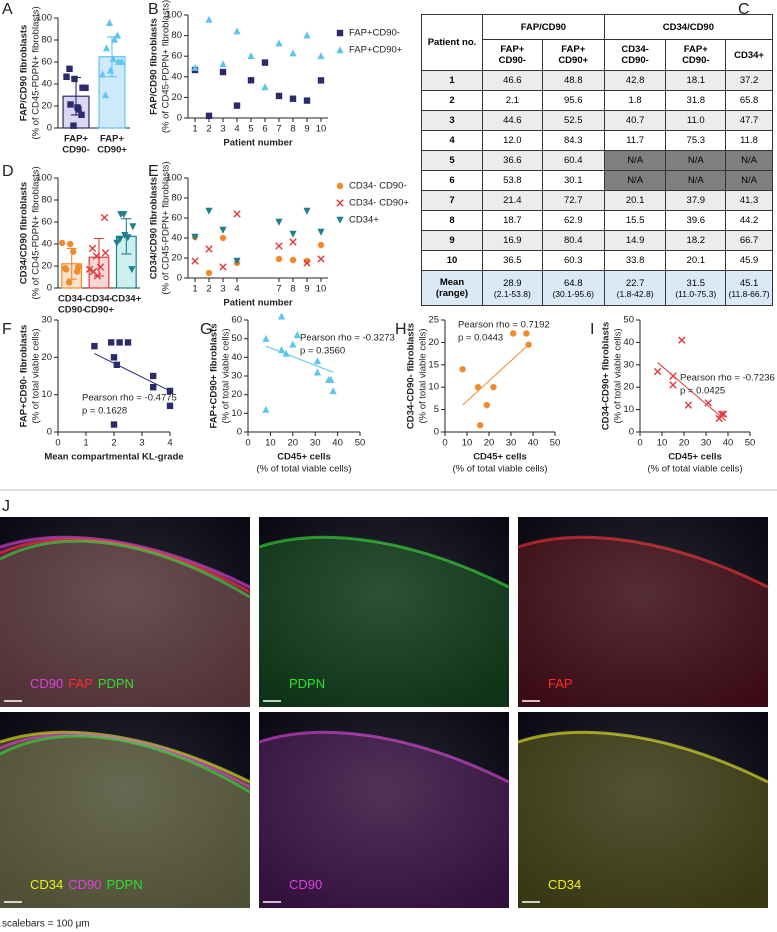  What do you see at coordinates (512, 140) in the screenshot?
I see `table-cell: 12.0` at bounding box center [512, 140].